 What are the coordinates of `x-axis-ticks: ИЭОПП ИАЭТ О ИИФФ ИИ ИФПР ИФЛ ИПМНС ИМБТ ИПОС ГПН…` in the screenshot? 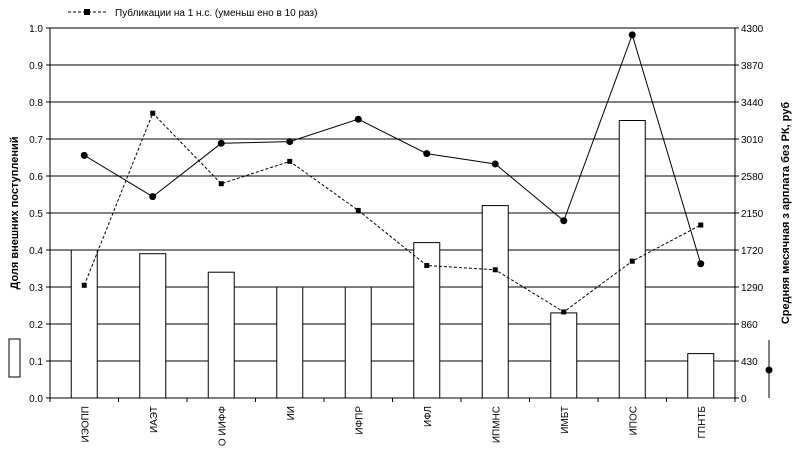 It's located at (392, 422).